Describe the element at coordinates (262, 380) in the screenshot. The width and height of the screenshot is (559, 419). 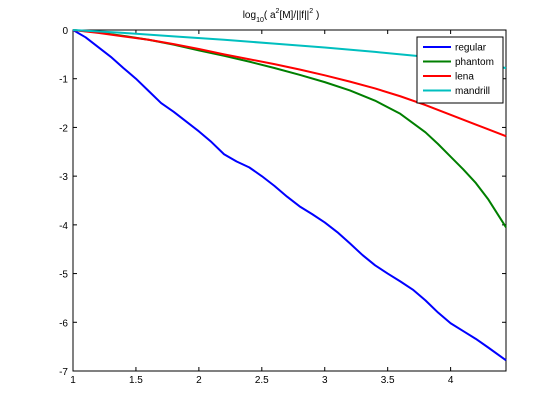
I see `x-tick-label: 2.5` at that location.